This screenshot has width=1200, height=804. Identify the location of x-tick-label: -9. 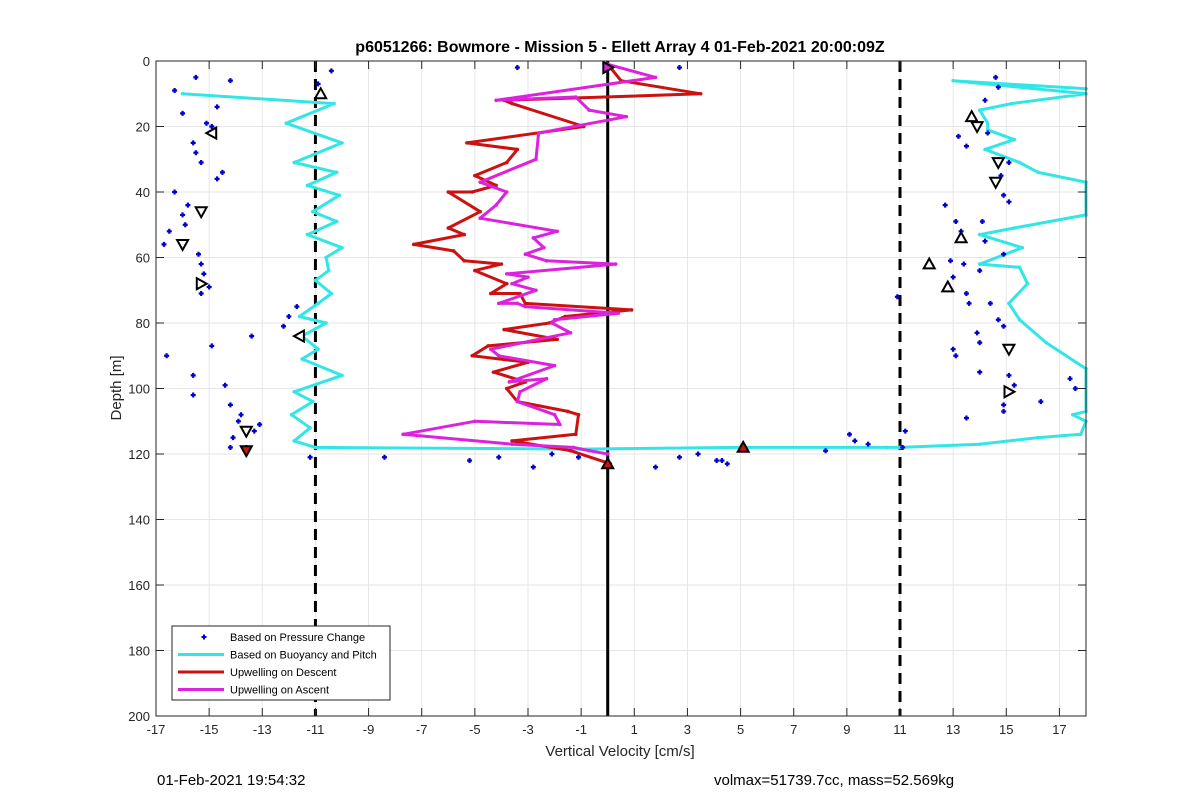
(369, 729).